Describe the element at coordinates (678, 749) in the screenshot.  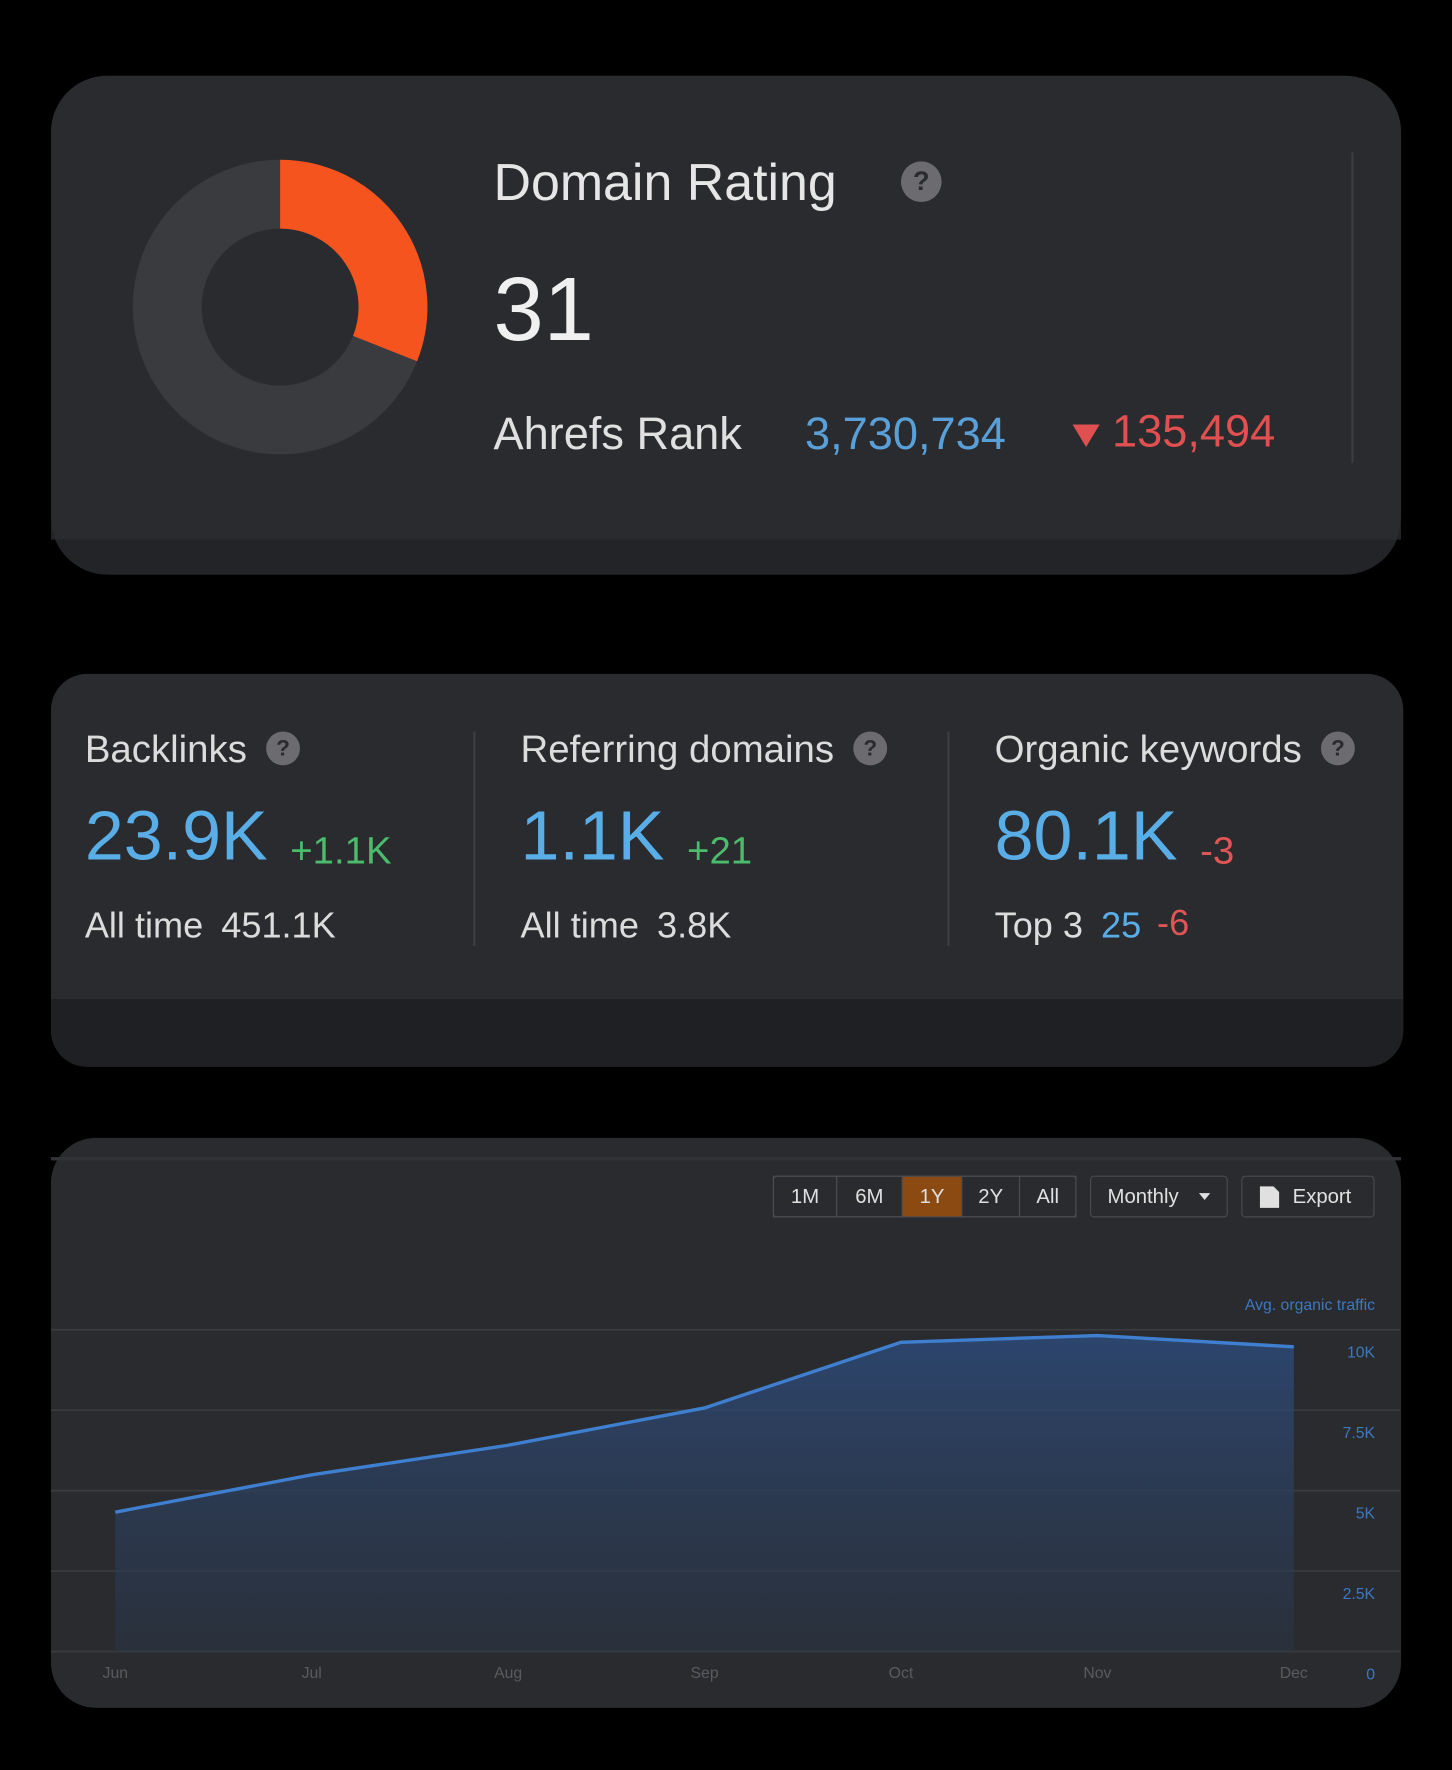
I see `metric-title: Referring domains` at that location.